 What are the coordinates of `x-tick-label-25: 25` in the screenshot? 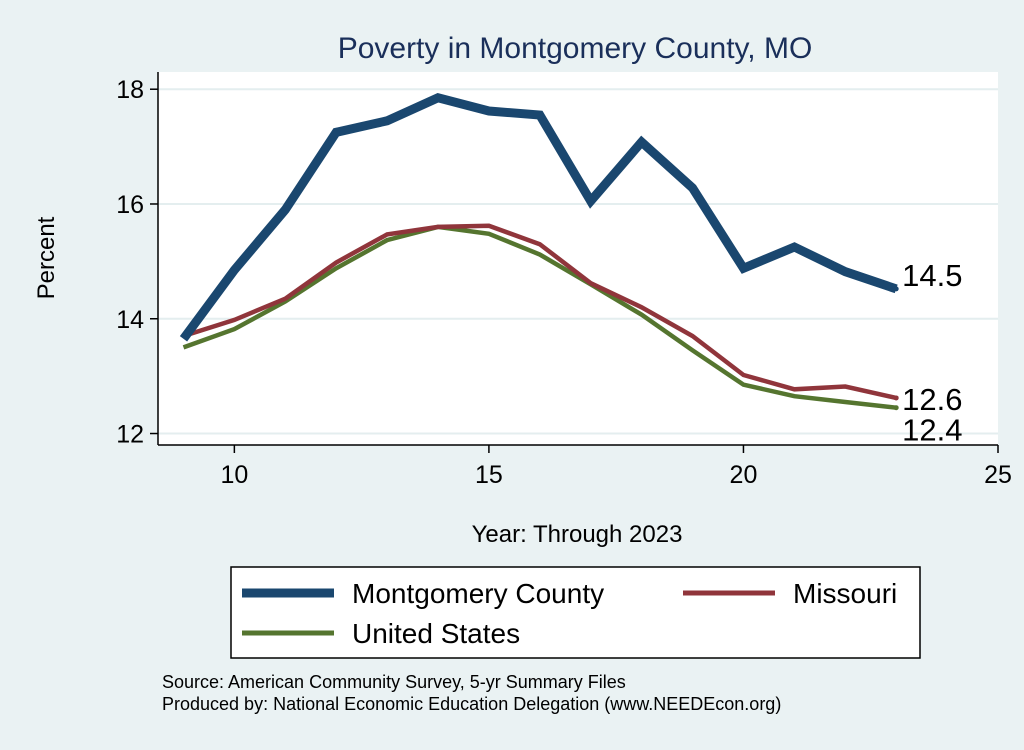 It's located at (998, 475).